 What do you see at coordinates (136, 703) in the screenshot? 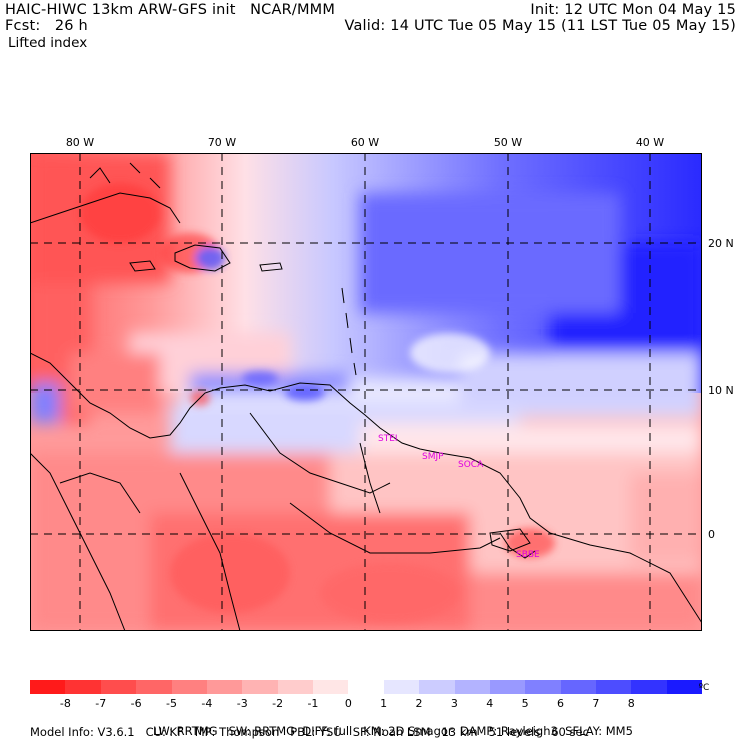
I see `colorbar-tick-label: -6` at bounding box center [136, 703].